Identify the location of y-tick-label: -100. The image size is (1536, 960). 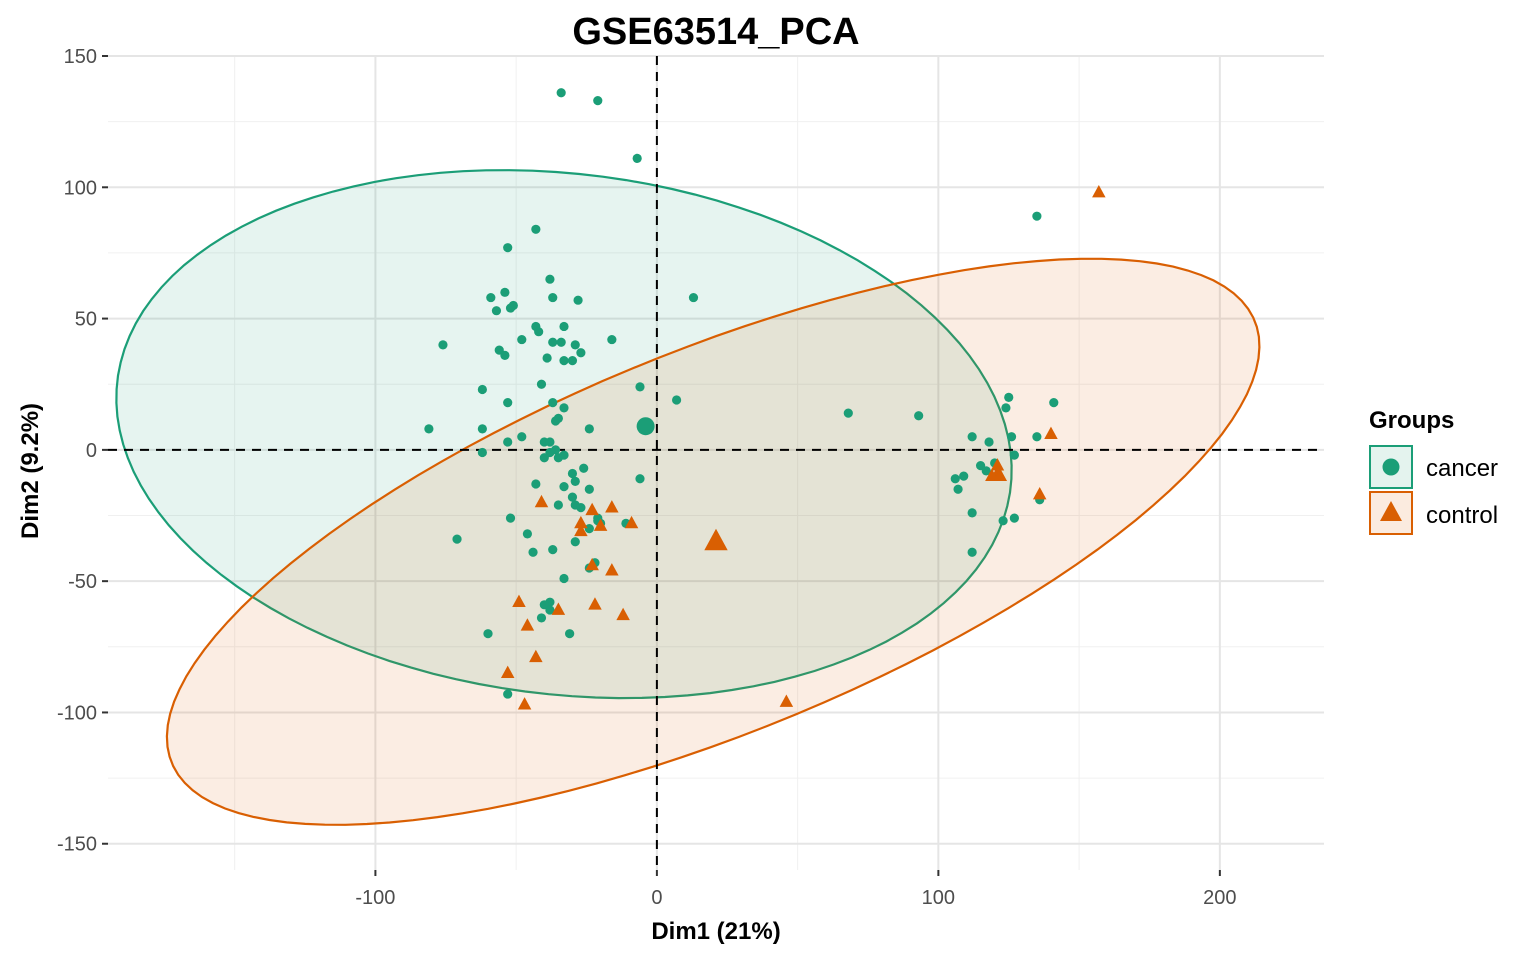
(77, 713).